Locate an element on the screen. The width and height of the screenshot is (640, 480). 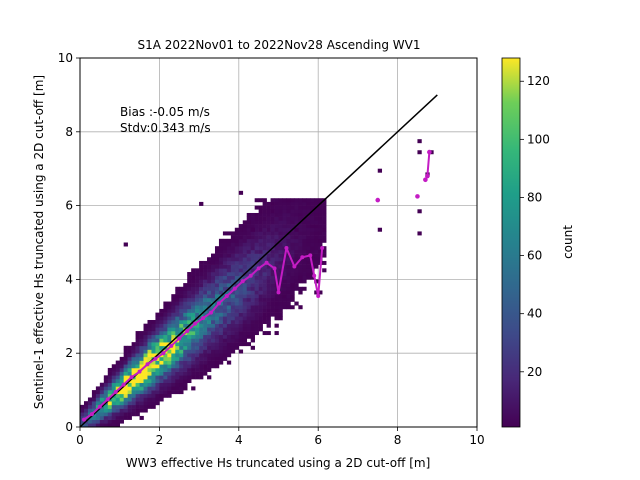
y-tick-label: 4 is located at coordinates (69, 279).